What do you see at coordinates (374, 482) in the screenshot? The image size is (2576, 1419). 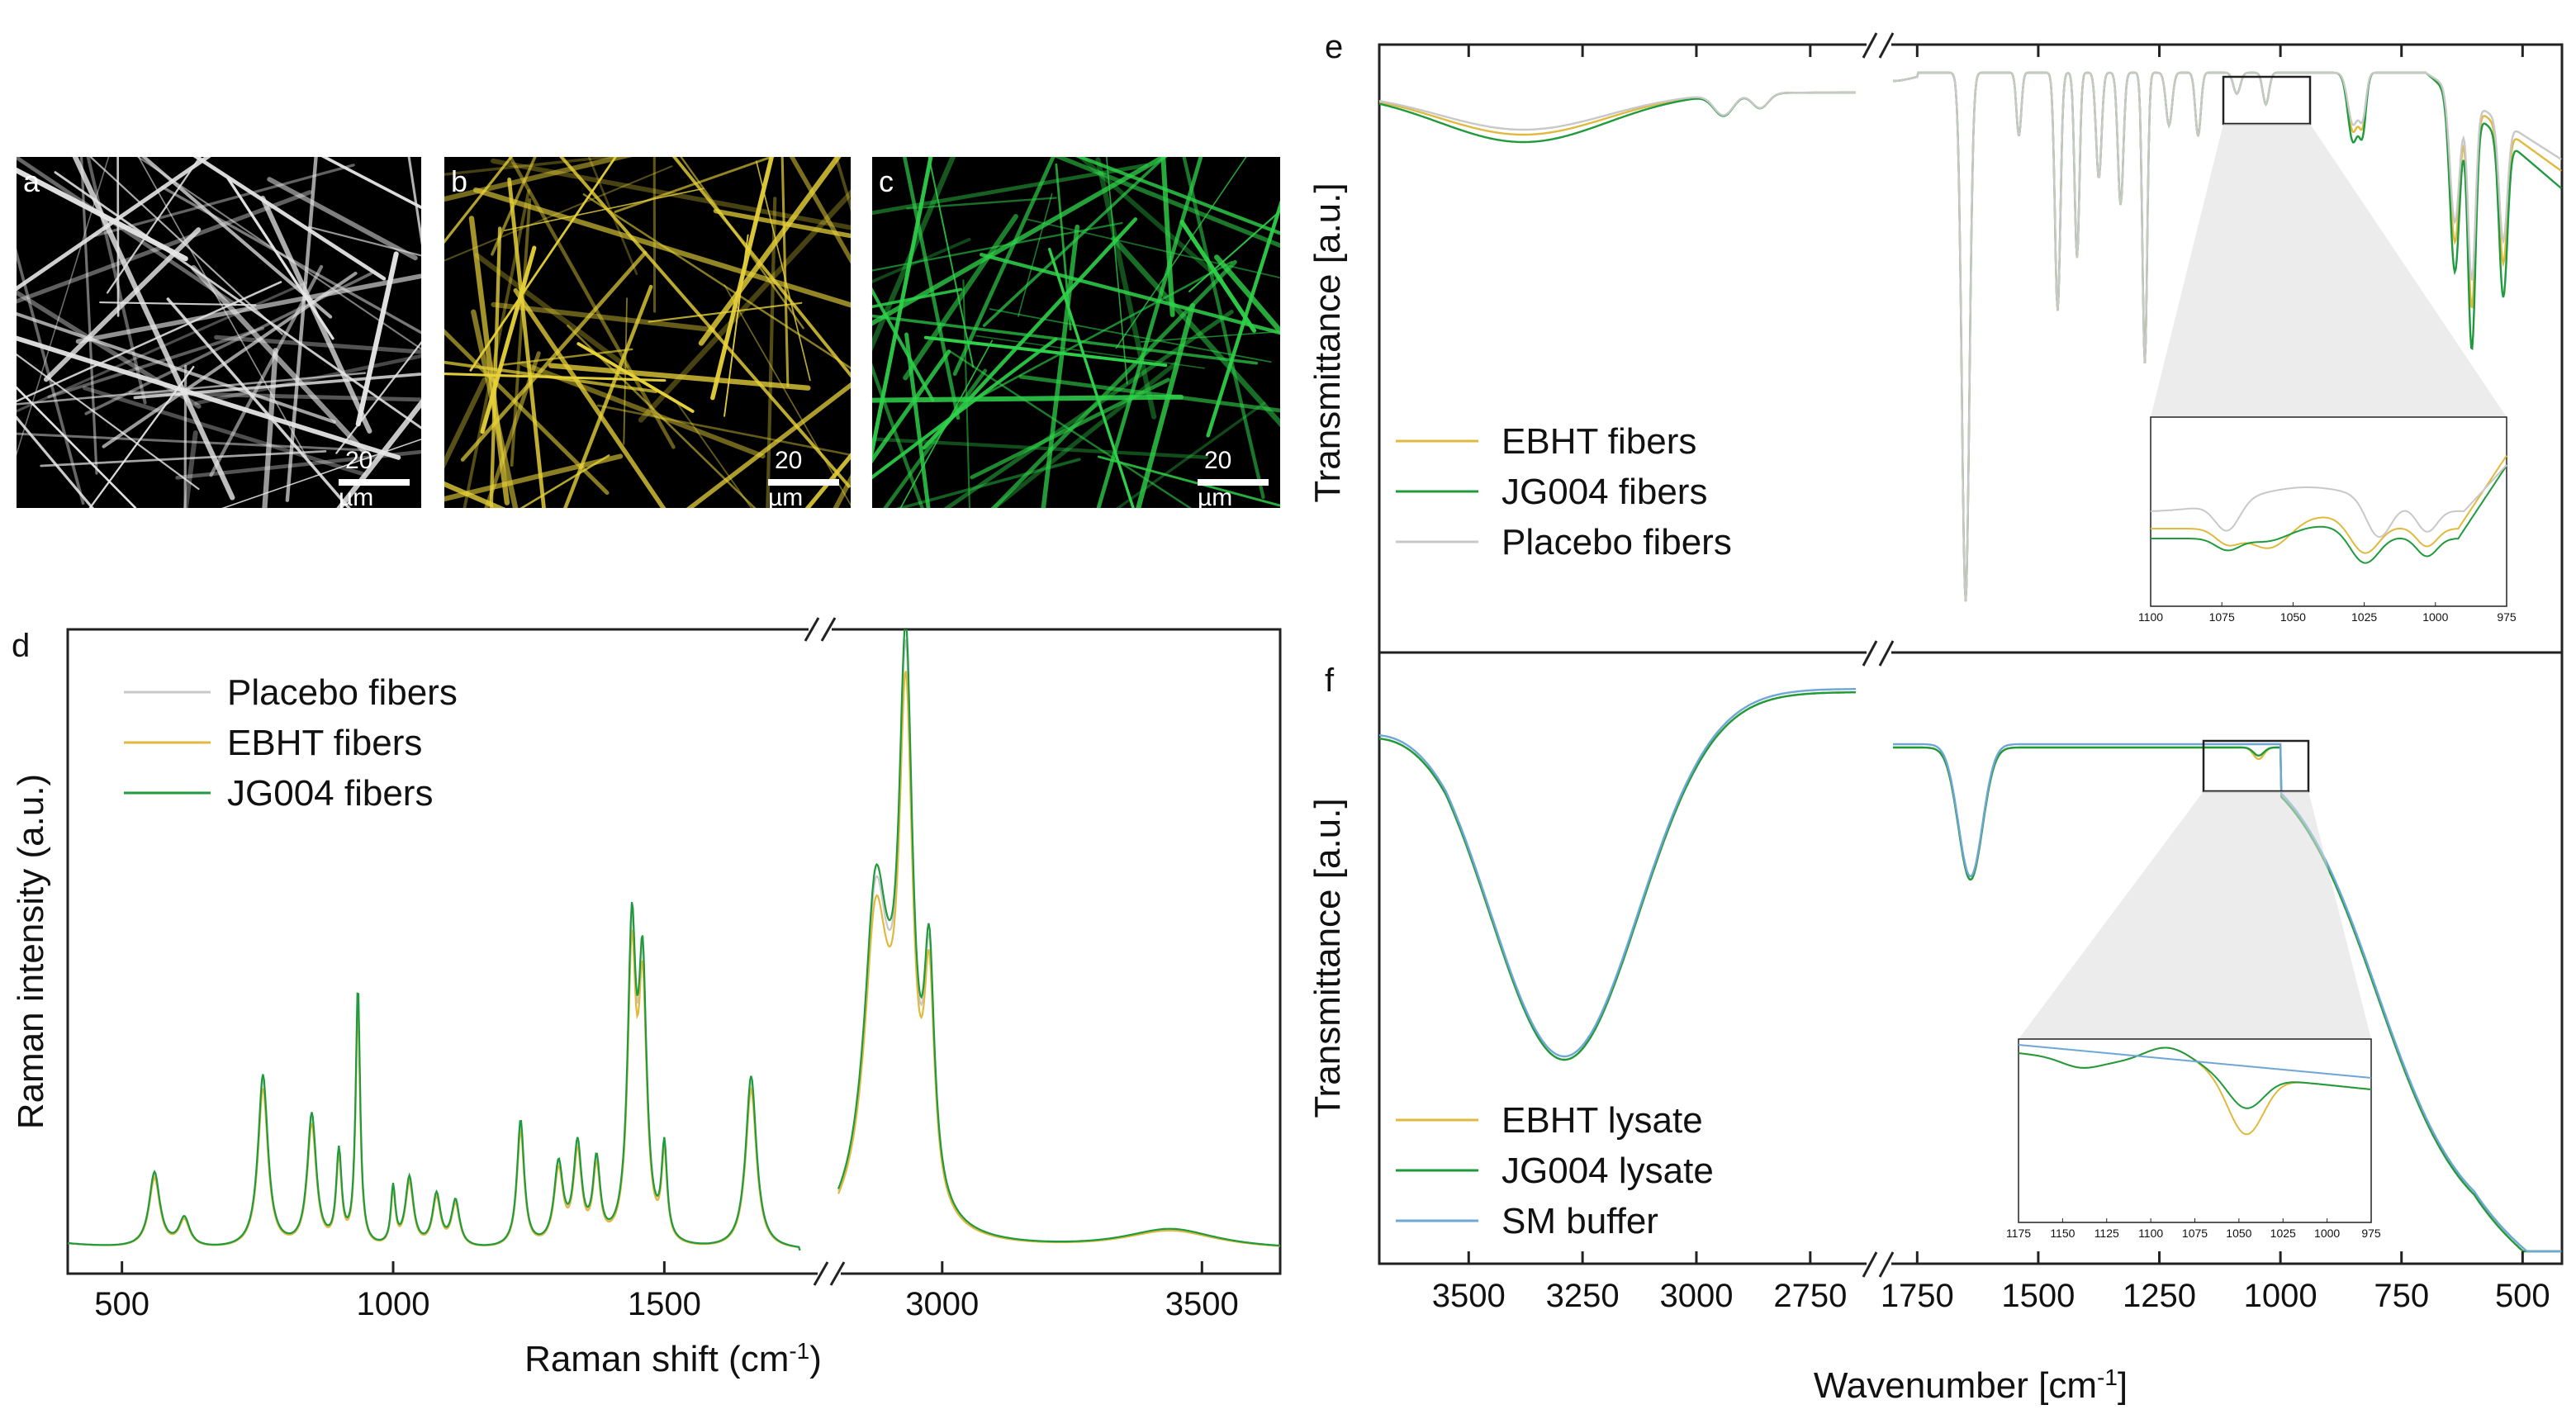 I see `scale-bar` at bounding box center [374, 482].